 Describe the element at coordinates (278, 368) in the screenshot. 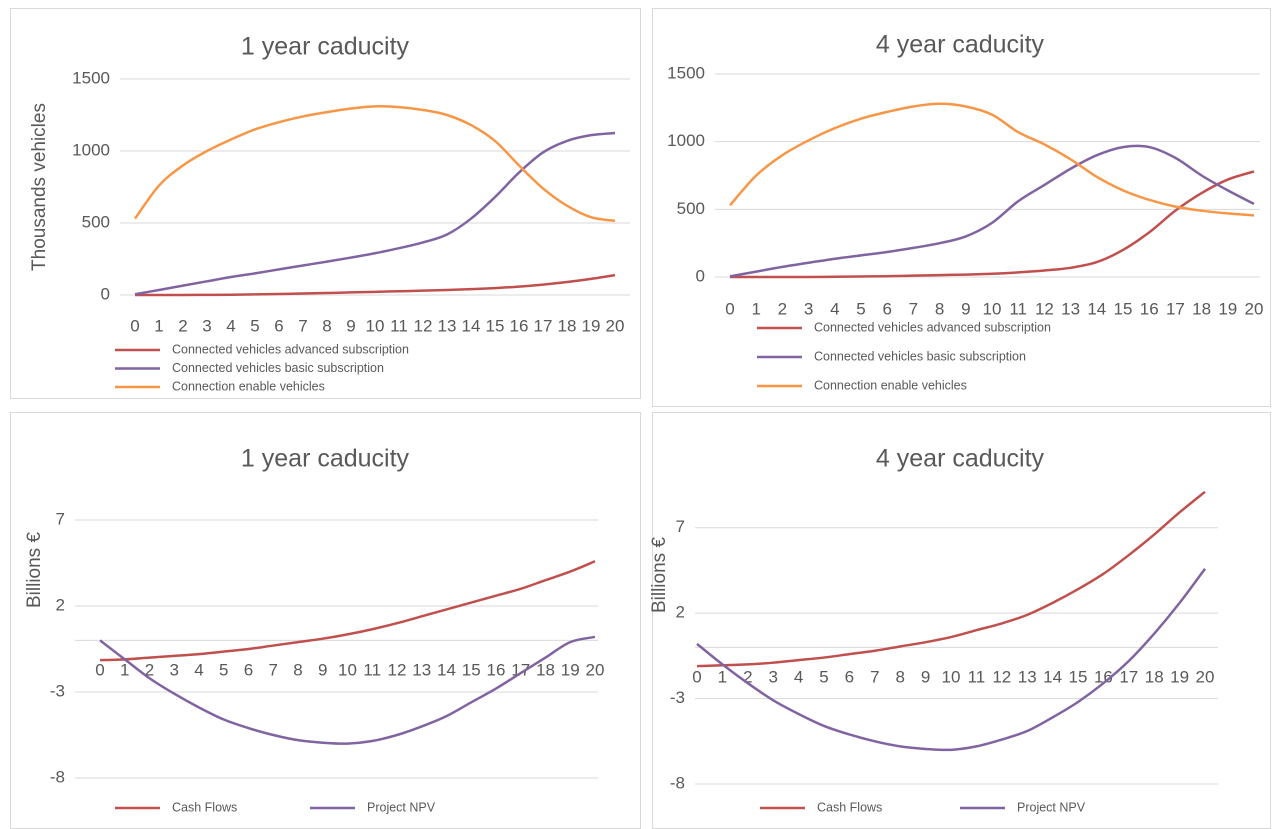

I see `legend-label: Connected vehicles basic subscription` at that location.